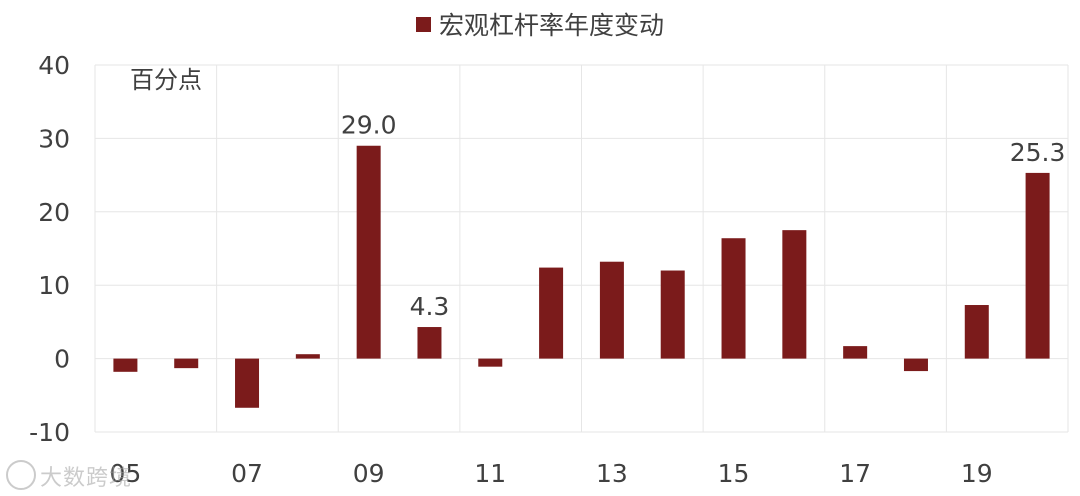 Image resolution: width=1080 pixels, height=496 pixels. Describe the element at coordinates (54, 65) in the screenshot. I see `y-tick-label: 40` at that location.